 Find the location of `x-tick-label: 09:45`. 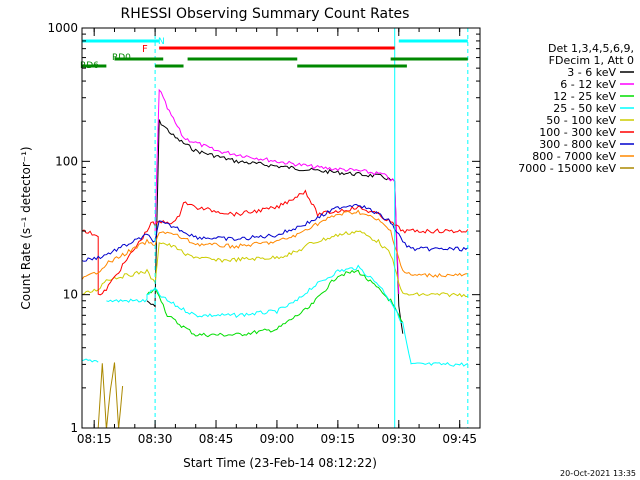

x-tick-label: 09:45 is located at coordinates (459, 439).